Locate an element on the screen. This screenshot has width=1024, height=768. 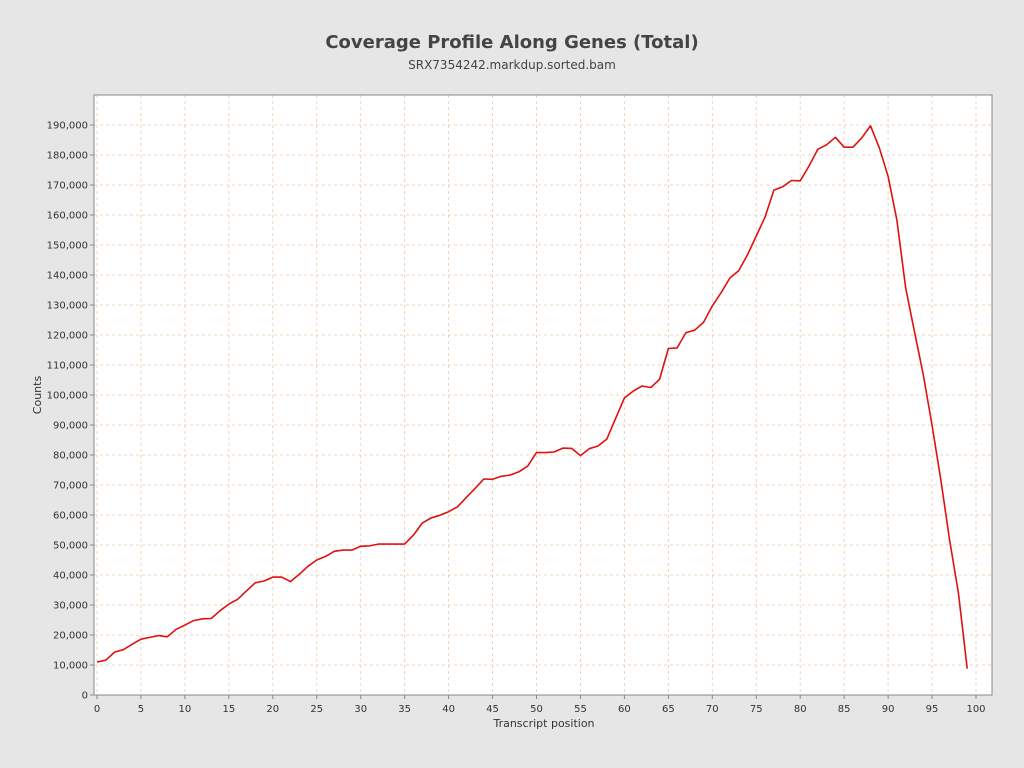
y-tick-label: 180,000 is located at coordinates (67, 156).